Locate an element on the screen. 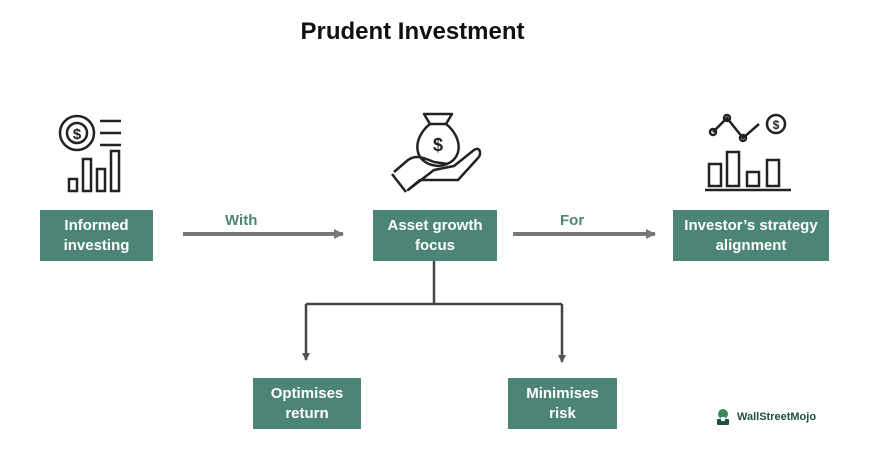  for-label: For is located at coordinates (572, 220).